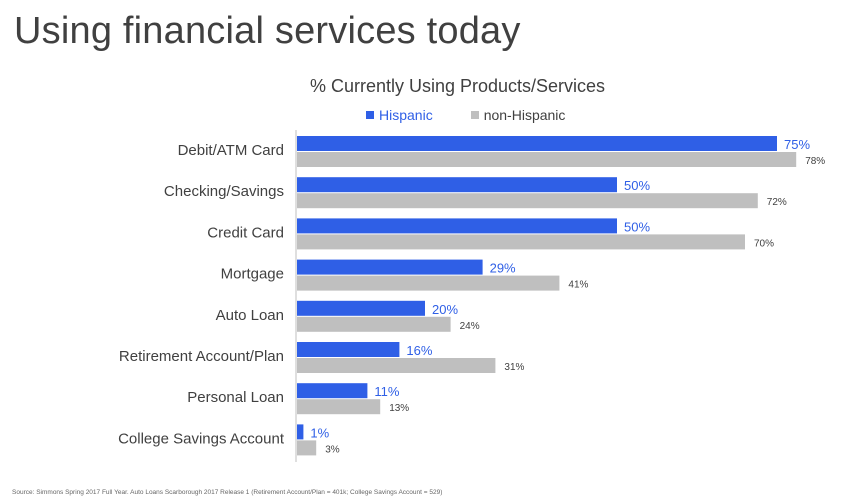 The height and width of the screenshot is (504, 863). Describe the element at coordinates (764, 243) in the screenshot. I see `data-label-non-hispanic: 70%` at that location.